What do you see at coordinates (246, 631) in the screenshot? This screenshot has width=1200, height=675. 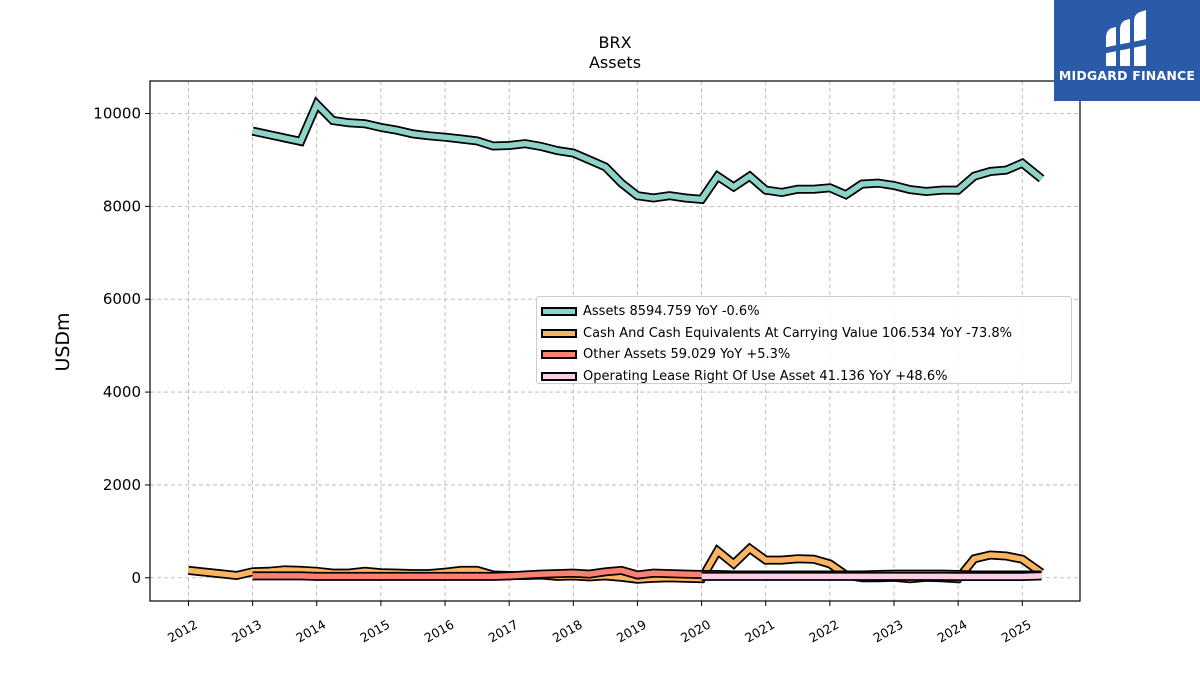 I see `x-tick-label: 2013` at bounding box center [246, 631].